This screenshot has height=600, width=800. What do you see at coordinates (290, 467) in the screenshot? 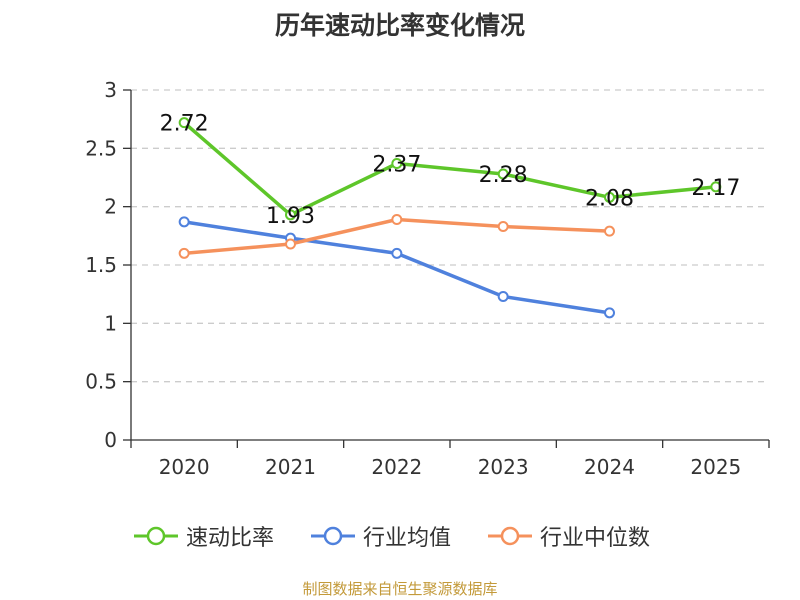
I see `x-tick-label: 2021` at bounding box center [290, 467].